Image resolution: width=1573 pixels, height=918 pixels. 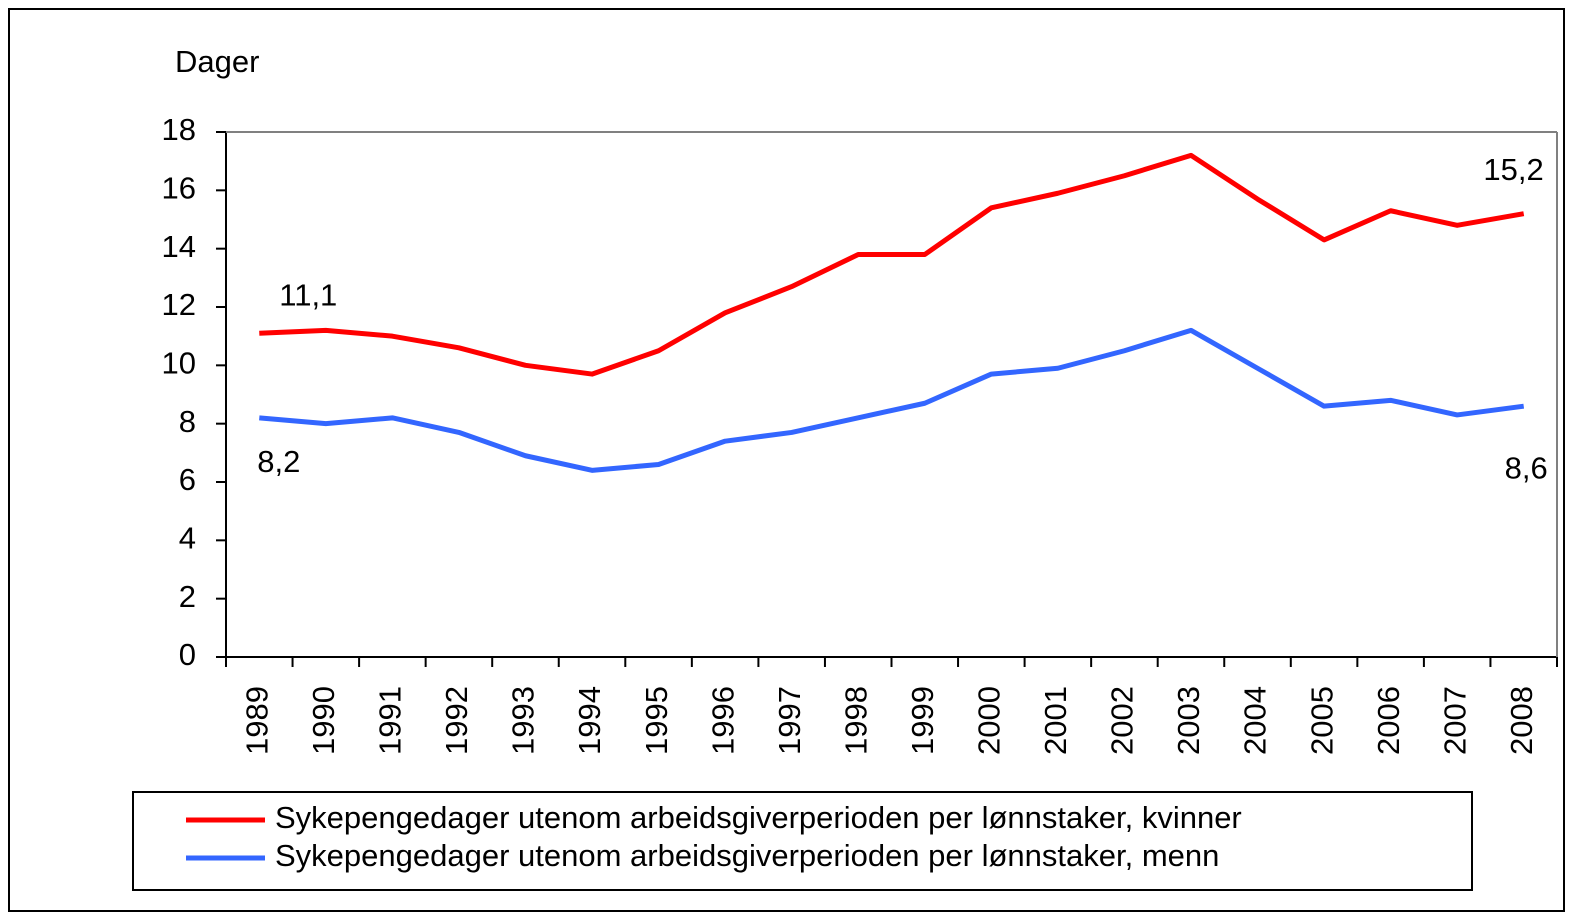 I want to click on legend, so click(x=802, y=841).